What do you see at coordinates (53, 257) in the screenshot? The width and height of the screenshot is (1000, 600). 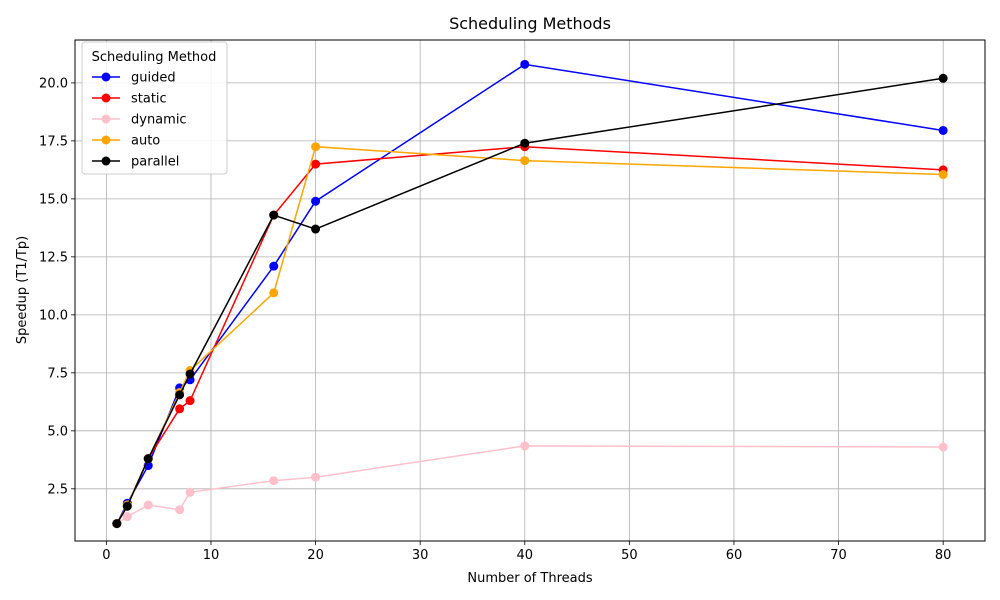 I see `y-tick-label: 12.5` at bounding box center [53, 257].